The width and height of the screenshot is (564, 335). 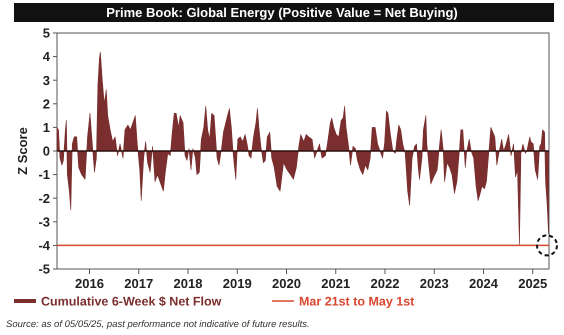 I want to click on x-tick-label: 2019, so click(x=237, y=283).